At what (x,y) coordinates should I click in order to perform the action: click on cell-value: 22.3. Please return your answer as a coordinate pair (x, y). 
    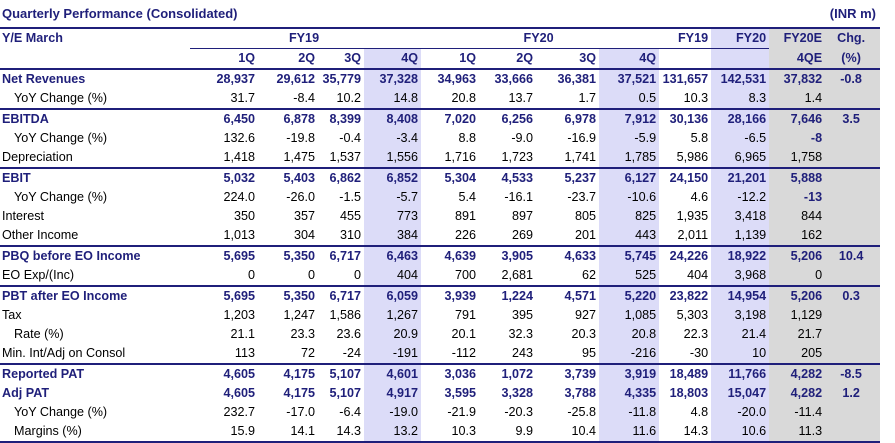
    Looking at the image, I should click on (696, 334).